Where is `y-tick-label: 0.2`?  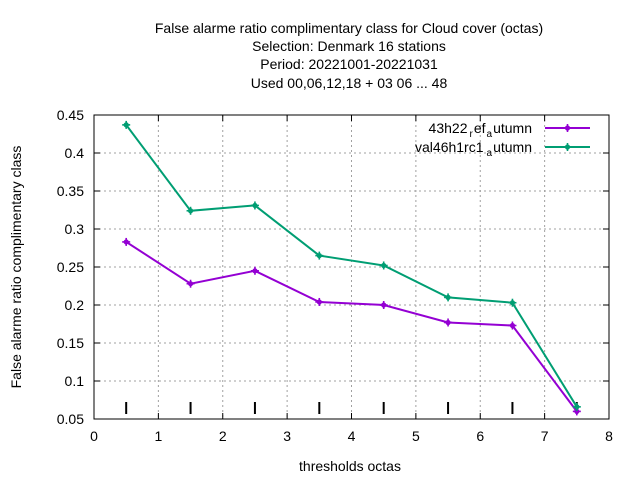 y-tick-label: 0.2 is located at coordinates (75, 305).